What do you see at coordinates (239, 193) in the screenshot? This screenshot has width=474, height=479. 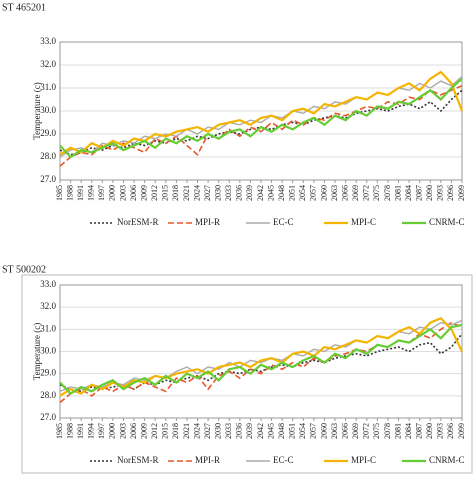 I see `x-tick-label: 2036` at bounding box center [239, 193].